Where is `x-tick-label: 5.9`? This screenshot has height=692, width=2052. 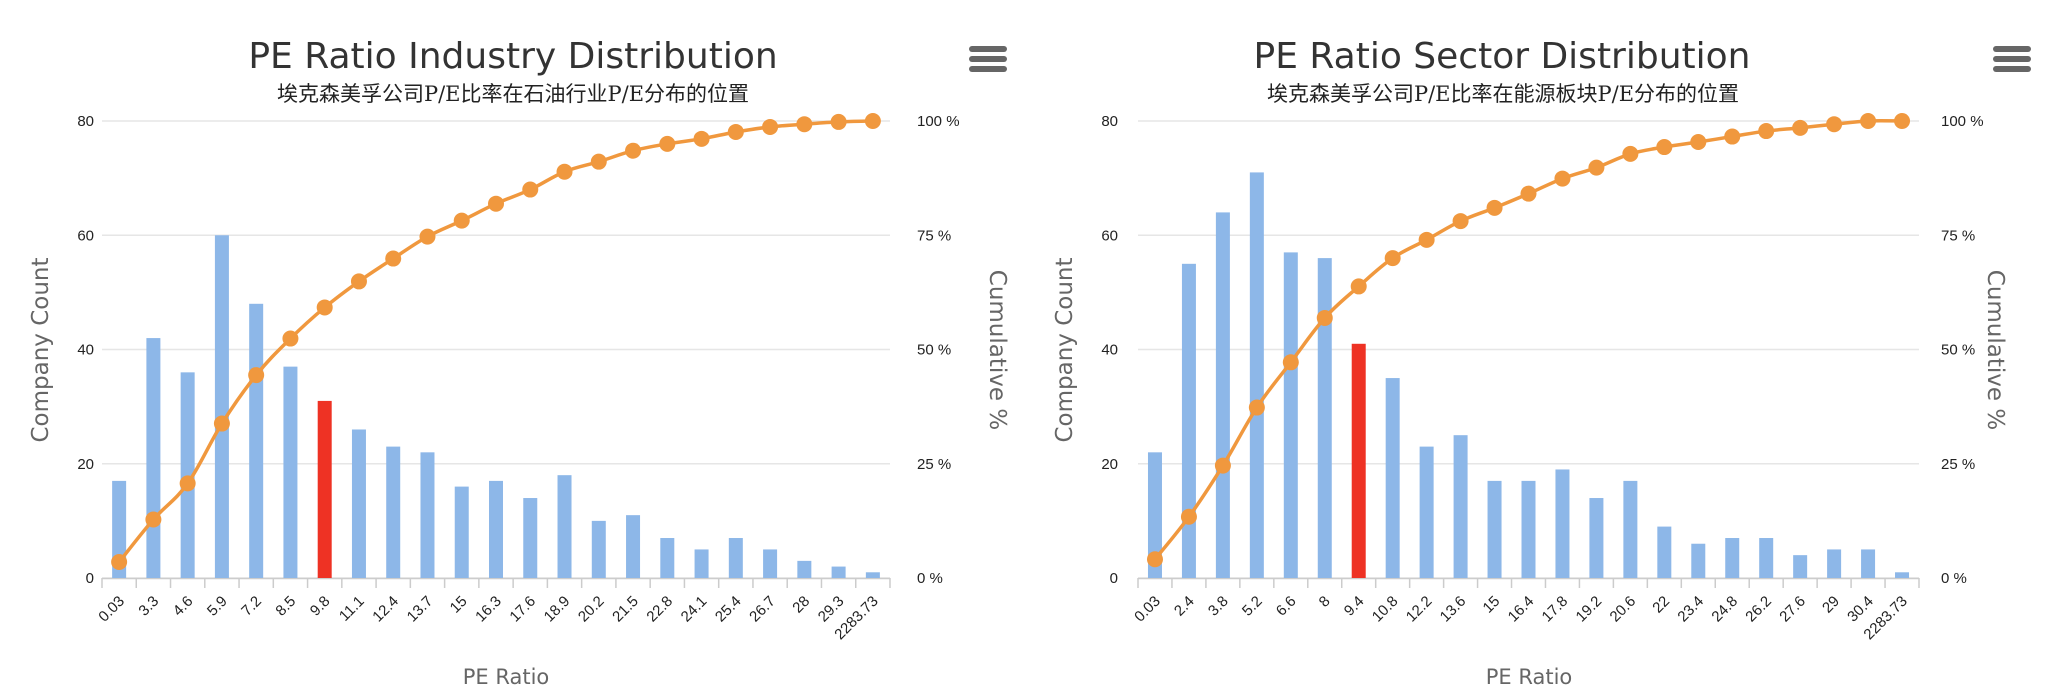 x-tick-label: 5.9 is located at coordinates (217, 606).